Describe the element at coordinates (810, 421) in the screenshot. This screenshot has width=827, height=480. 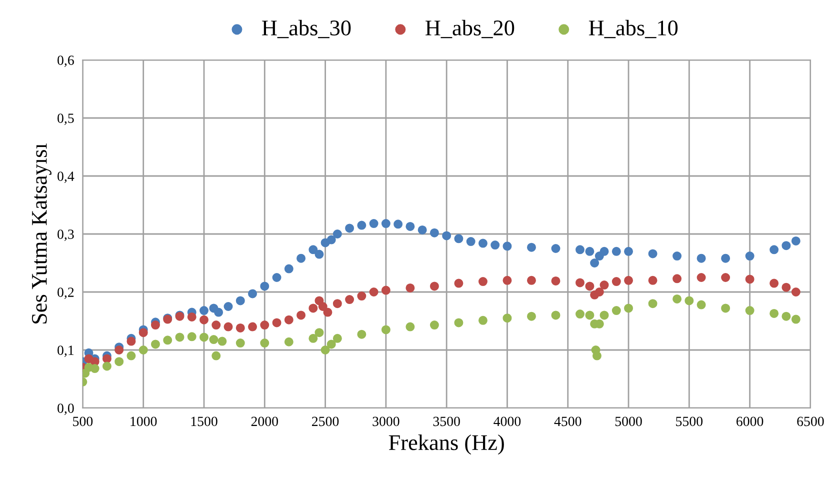
I see `x-tick-label: 6500` at that location.